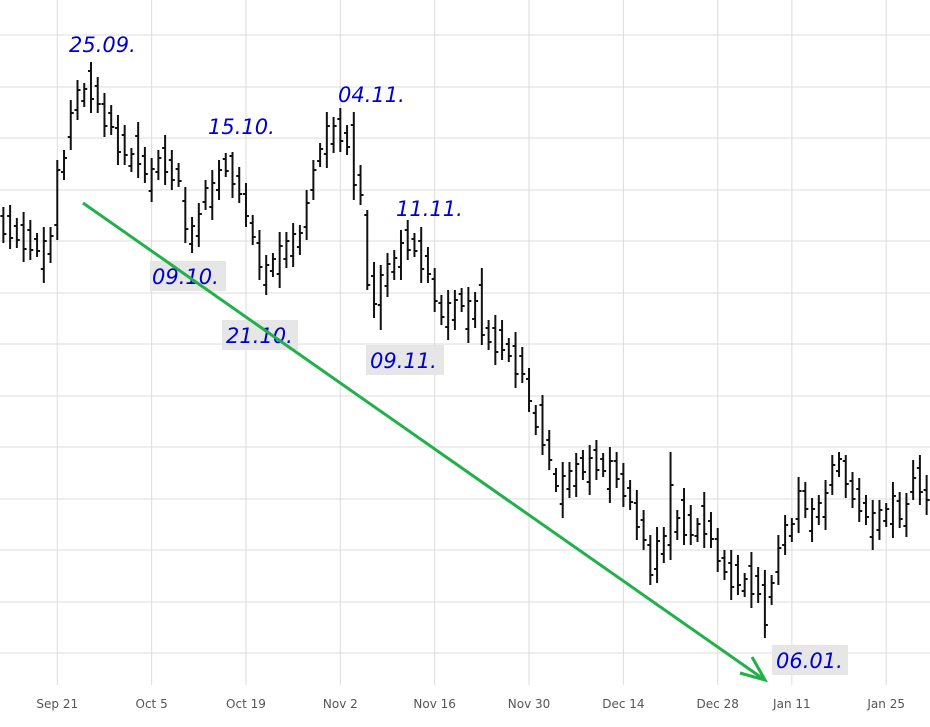 This screenshot has width=930, height=727. What do you see at coordinates (529, 704) in the screenshot?
I see `x-tick-label: Nov 30` at bounding box center [529, 704].